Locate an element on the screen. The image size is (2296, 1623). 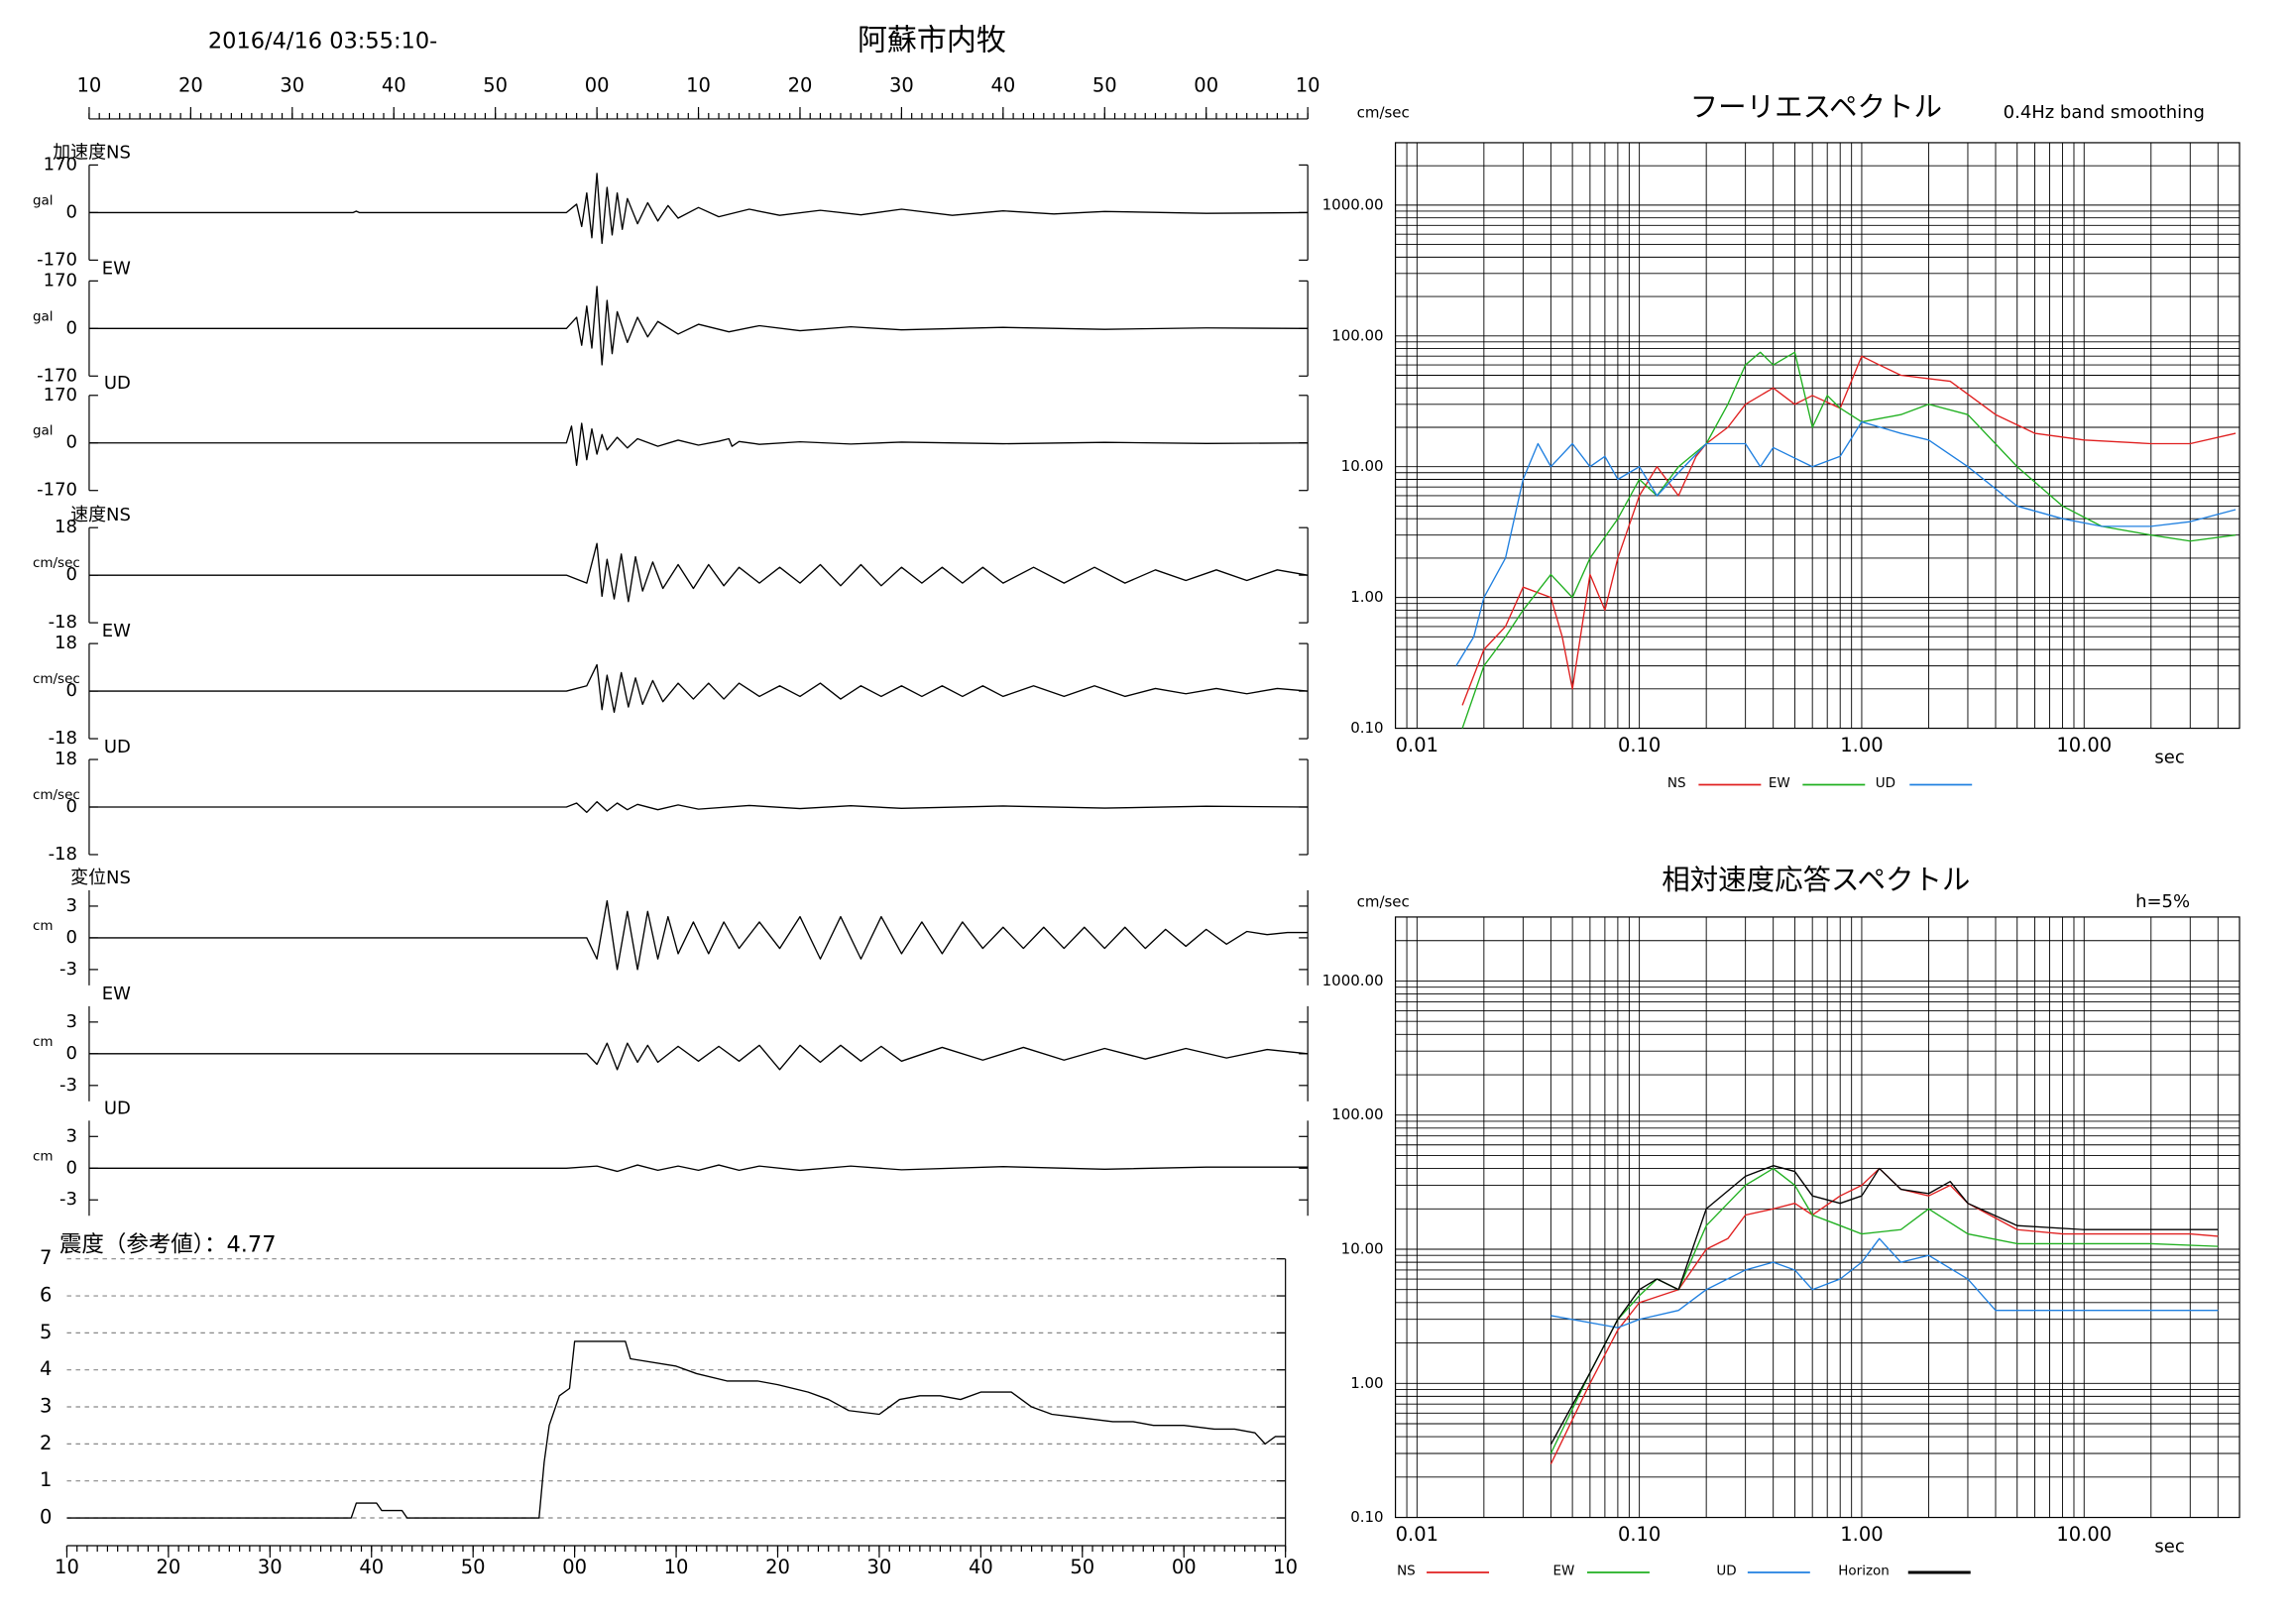
y-tick-label: 0.10 is located at coordinates (1367, 1517).